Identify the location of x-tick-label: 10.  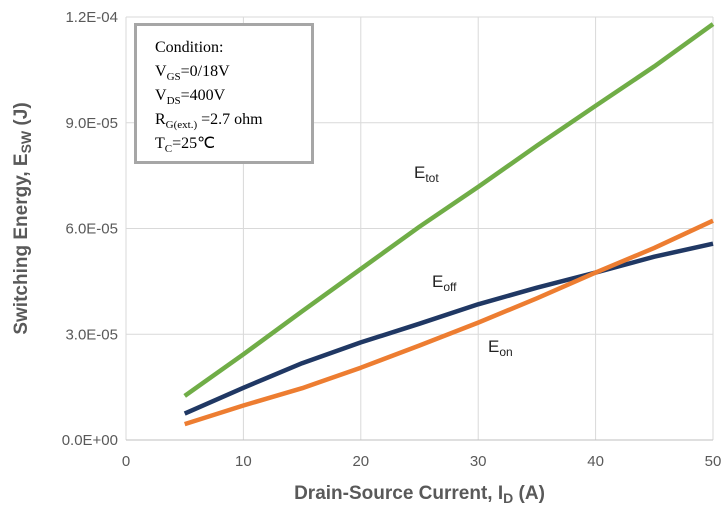
(243, 461).